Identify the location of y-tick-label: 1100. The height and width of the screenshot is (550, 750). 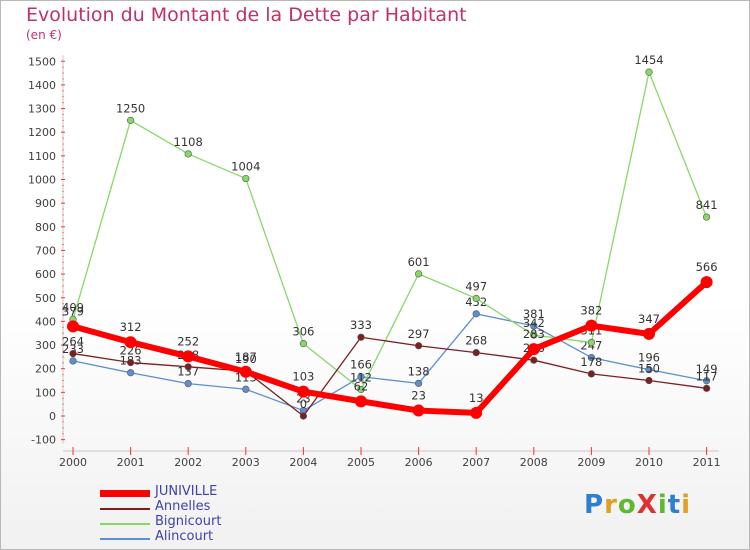
(42, 156).